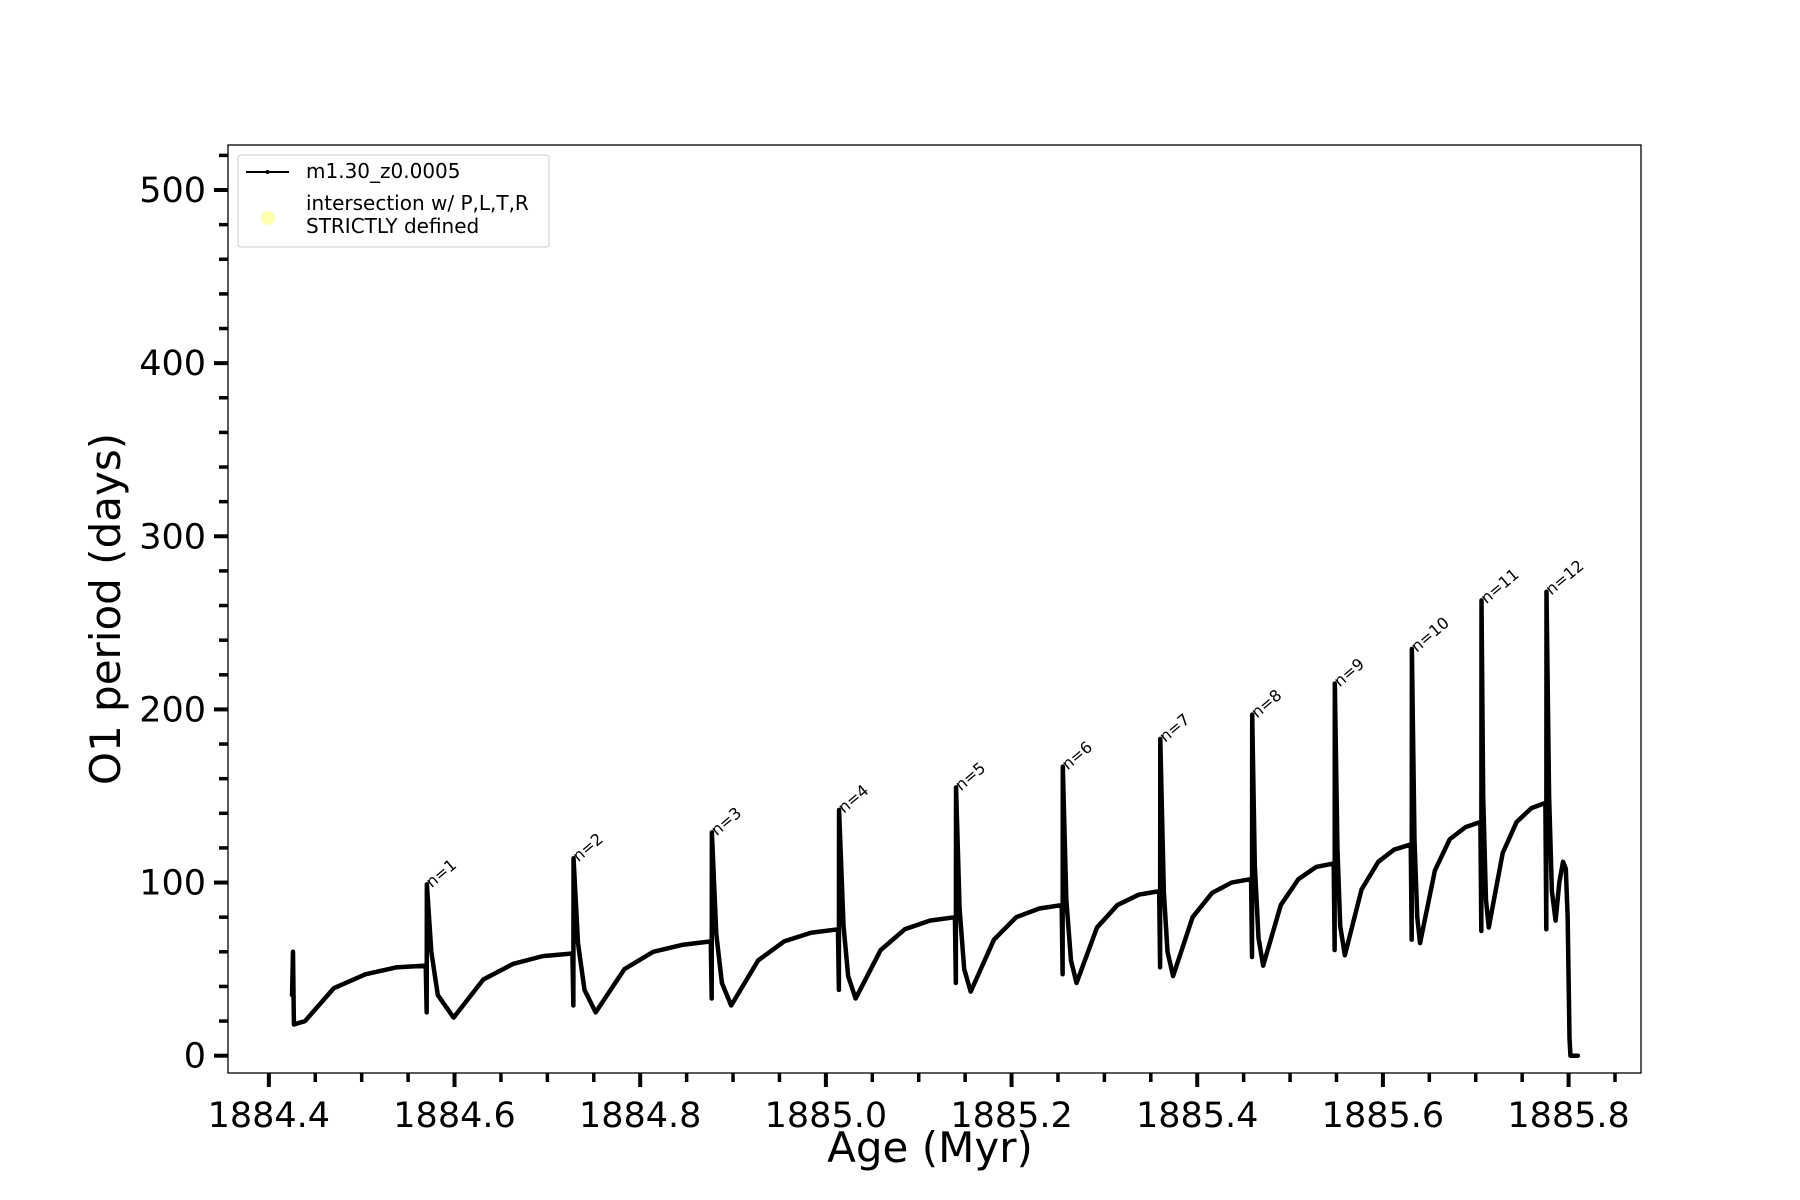  Describe the element at coordinates (826, 1116) in the screenshot. I see `x-tick-label: 1885.0` at that location.